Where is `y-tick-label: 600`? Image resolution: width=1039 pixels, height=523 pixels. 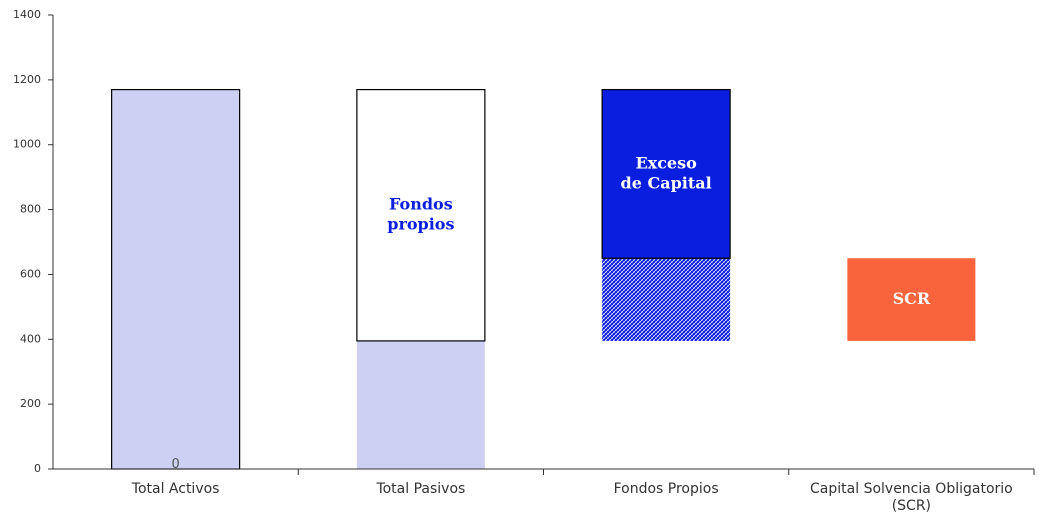
y-tick-label: 600 is located at coordinates (30, 273).